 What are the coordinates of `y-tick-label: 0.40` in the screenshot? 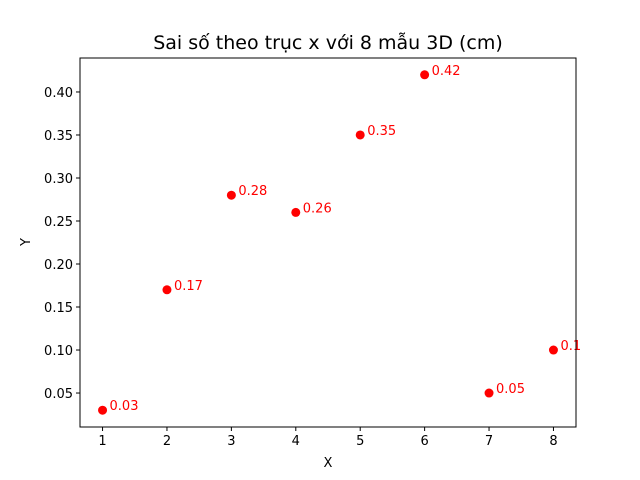 It's located at (58, 93).